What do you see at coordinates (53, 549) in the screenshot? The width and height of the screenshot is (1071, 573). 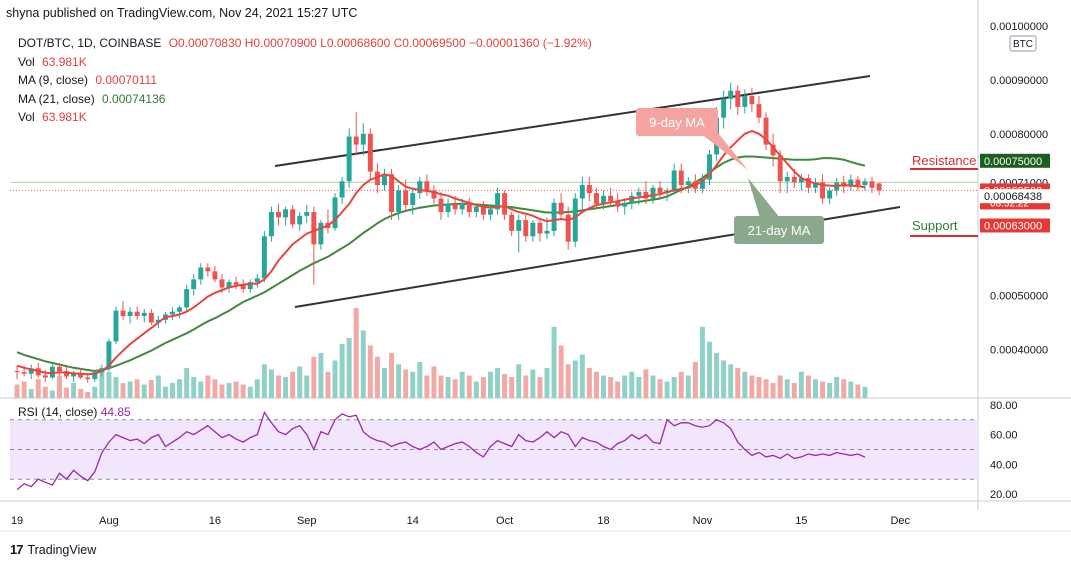 I see `footer-brand: 17 TradingView` at bounding box center [53, 549].